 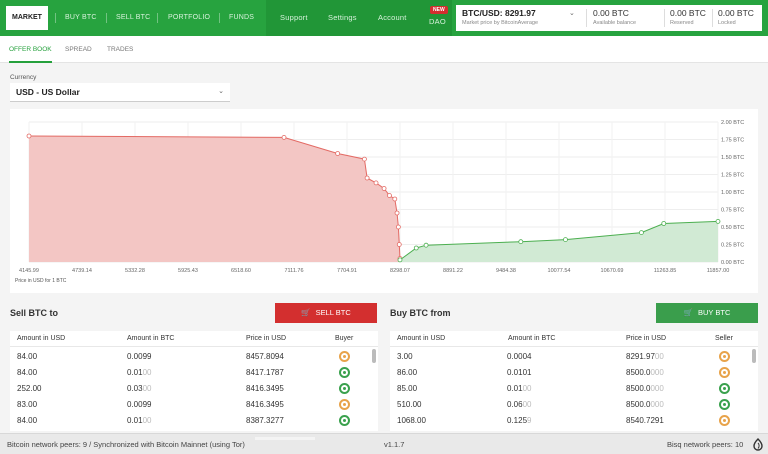 What do you see at coordinates (82, 271) in the screenshot?
I see `x-tick-label: 4739.14` at bounding box center [82, 271].